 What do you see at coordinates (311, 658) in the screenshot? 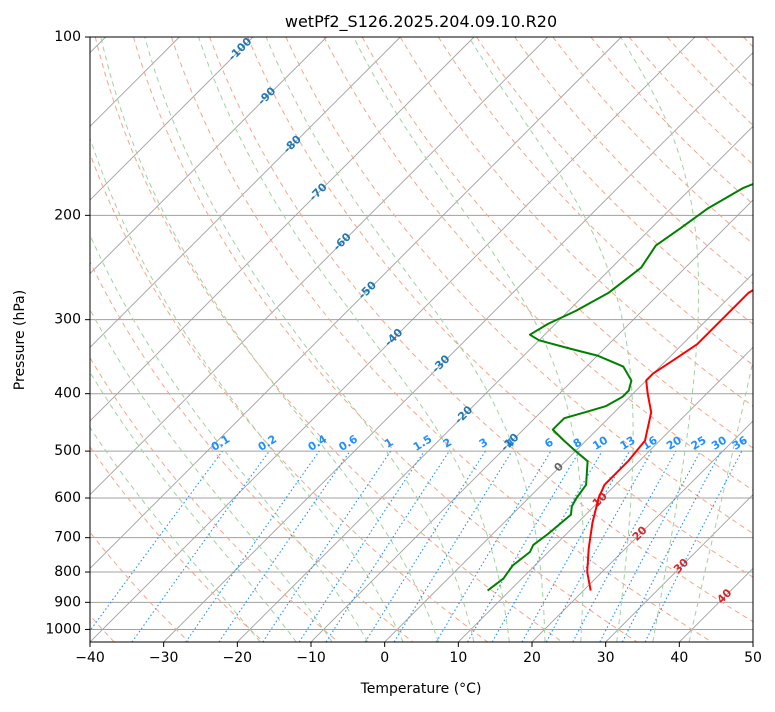
I see `x-tick-label: −10` at bounding box center [311, 658].